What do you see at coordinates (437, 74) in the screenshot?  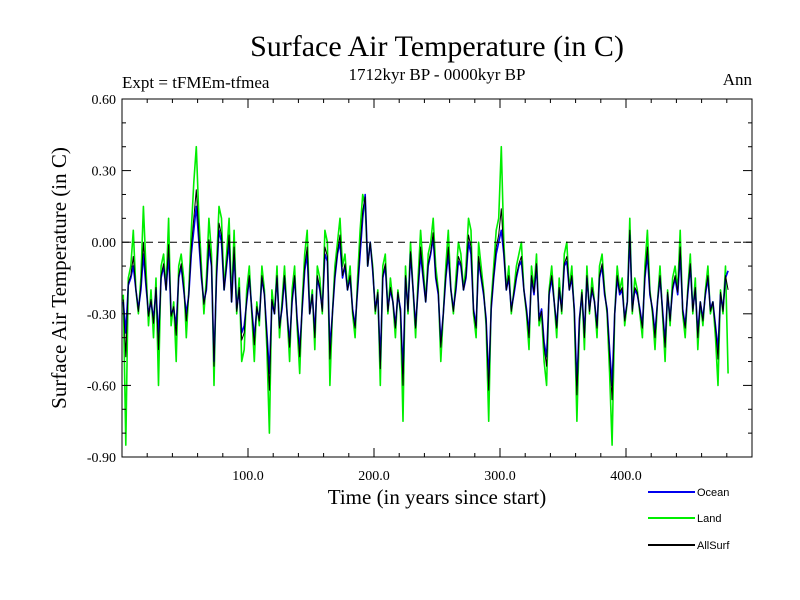 I see `chart-subtitle: 1712kyr BP - 0000kyr BP` at bounding box center [437, 74].